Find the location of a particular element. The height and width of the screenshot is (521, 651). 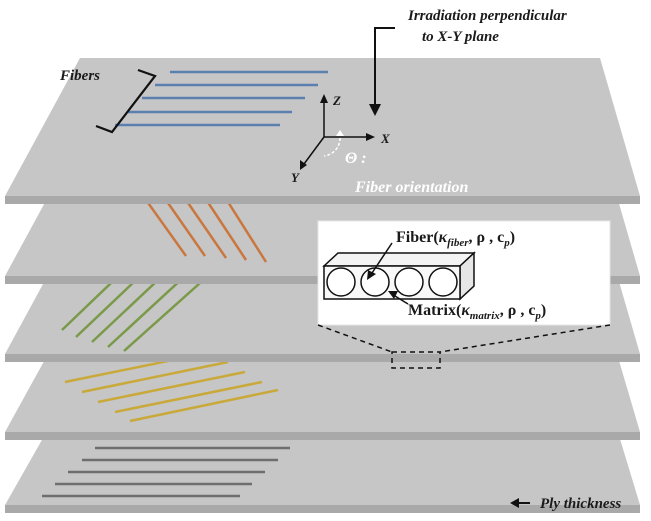

fibers-bracket is located at coordinates (126, 101).